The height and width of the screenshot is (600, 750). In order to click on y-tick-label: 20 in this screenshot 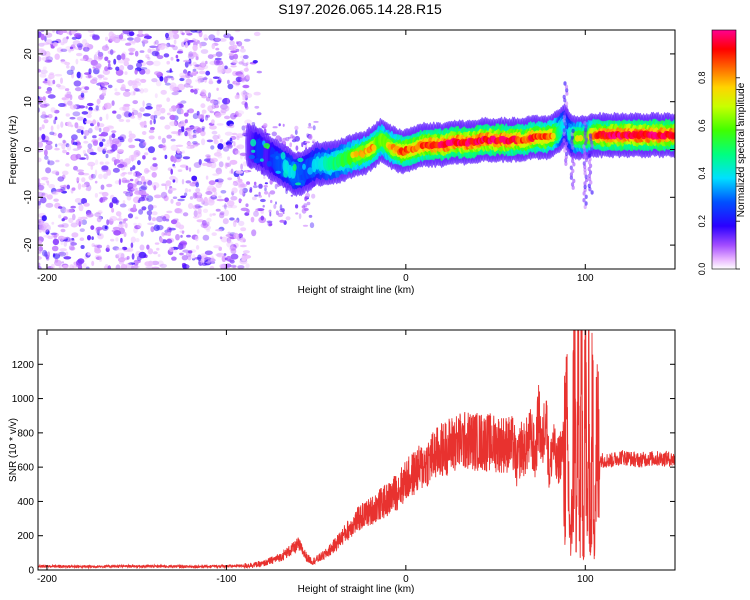, I will do `click(28, 54)`.